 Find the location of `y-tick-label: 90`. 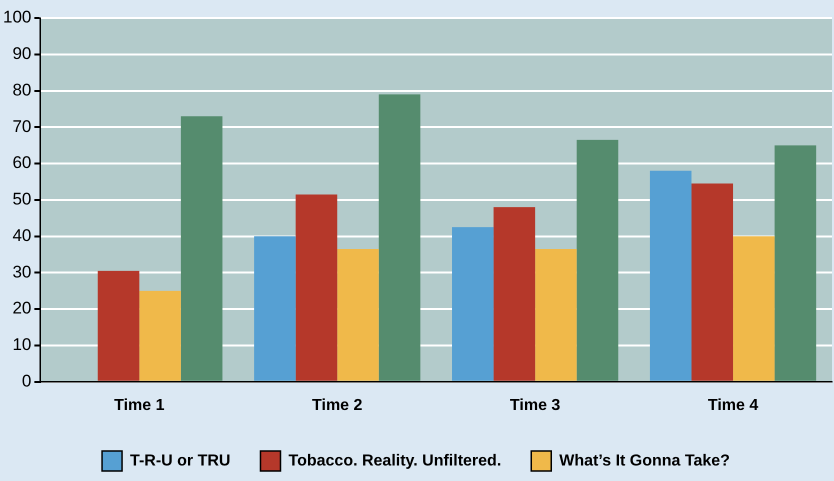

y-tick-label: 90 is located at coordinates (22, 54).